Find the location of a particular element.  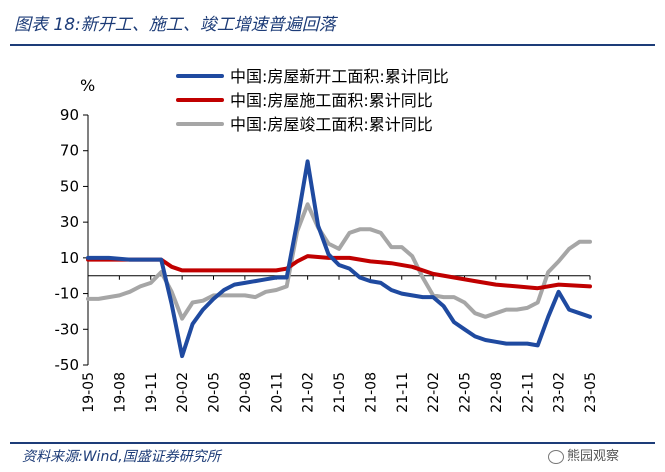

x-tick-label: 21-05 is located at coordinates (340, 392).